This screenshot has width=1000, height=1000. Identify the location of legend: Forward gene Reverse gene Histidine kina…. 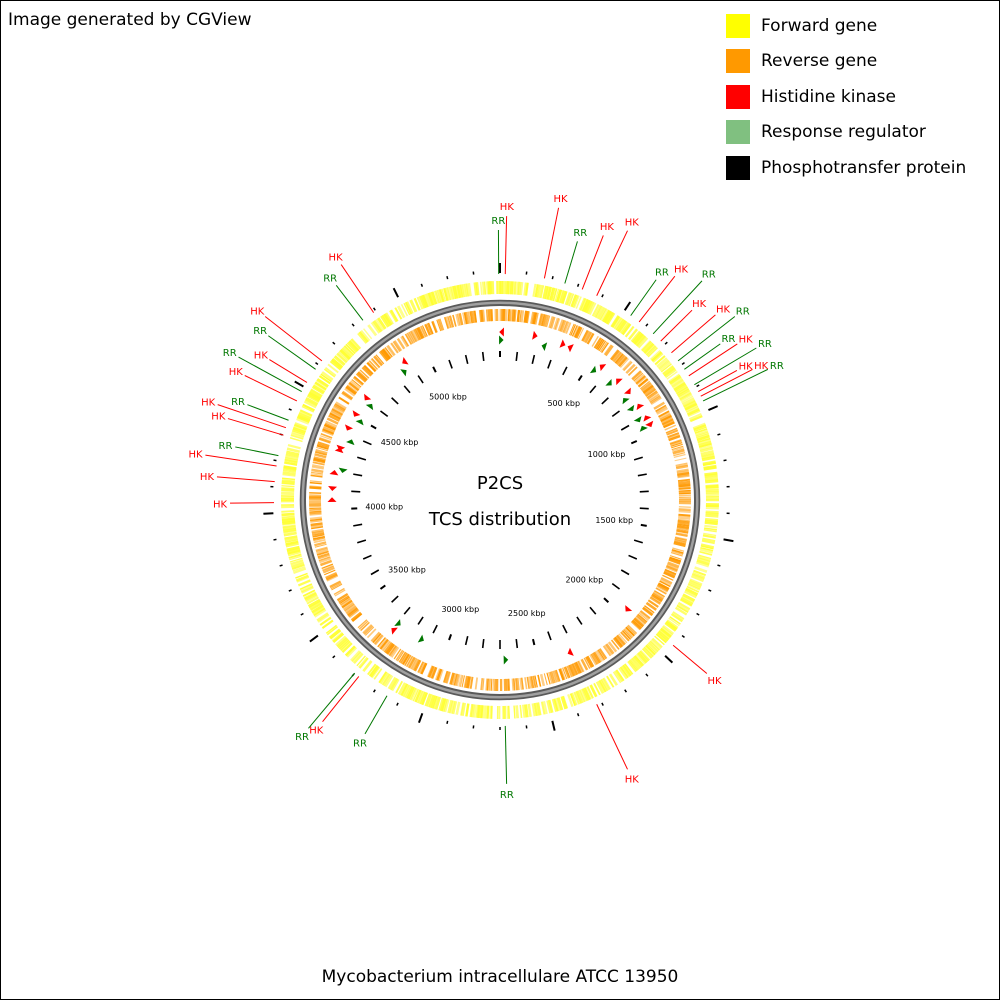
(846, 97).